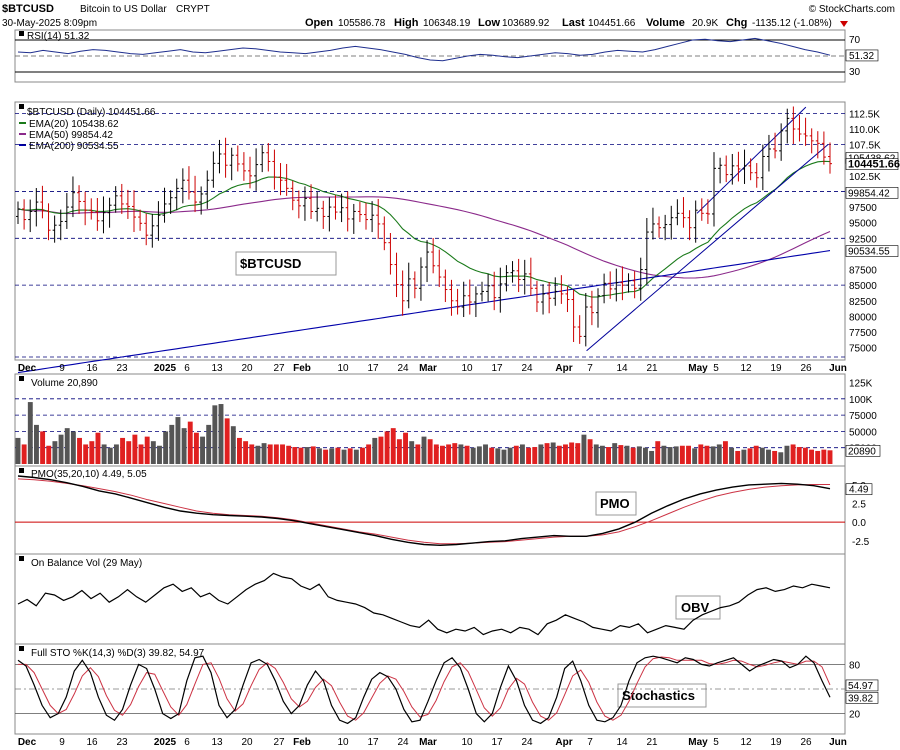  Describe the element at coordinates (855, 665) in the screenshot. I see `sto-tick: 80` at that location.